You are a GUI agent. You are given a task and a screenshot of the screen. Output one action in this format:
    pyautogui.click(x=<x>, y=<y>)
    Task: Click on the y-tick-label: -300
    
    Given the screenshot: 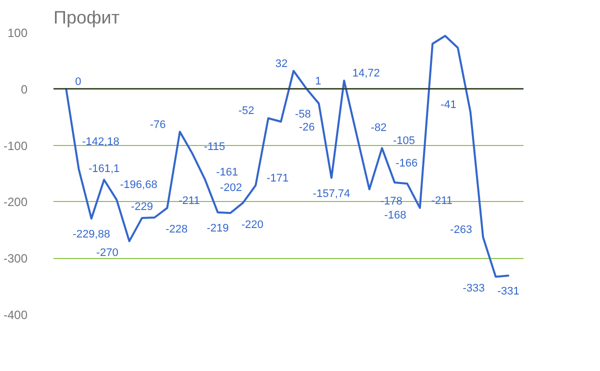 What is the action you would take?
    pyautogui.click(x=15, y=259)
    